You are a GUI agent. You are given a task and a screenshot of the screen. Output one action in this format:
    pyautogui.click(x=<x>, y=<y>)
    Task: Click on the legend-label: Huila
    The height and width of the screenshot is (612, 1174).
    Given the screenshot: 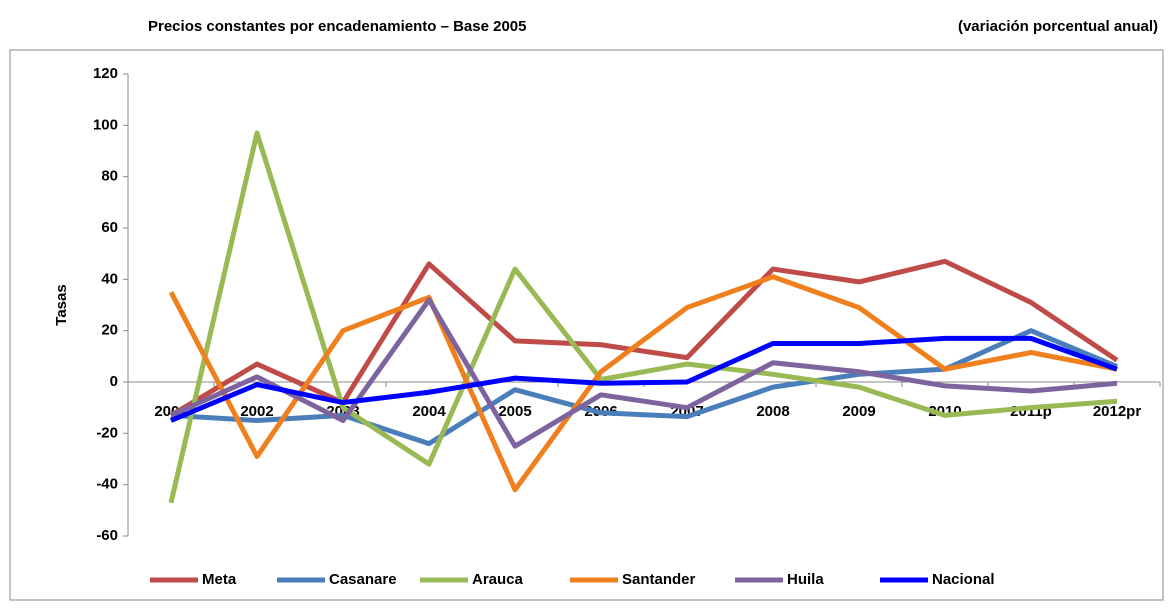 What is the action you would take?
    pyautogui.click(x=805, y=579)
    